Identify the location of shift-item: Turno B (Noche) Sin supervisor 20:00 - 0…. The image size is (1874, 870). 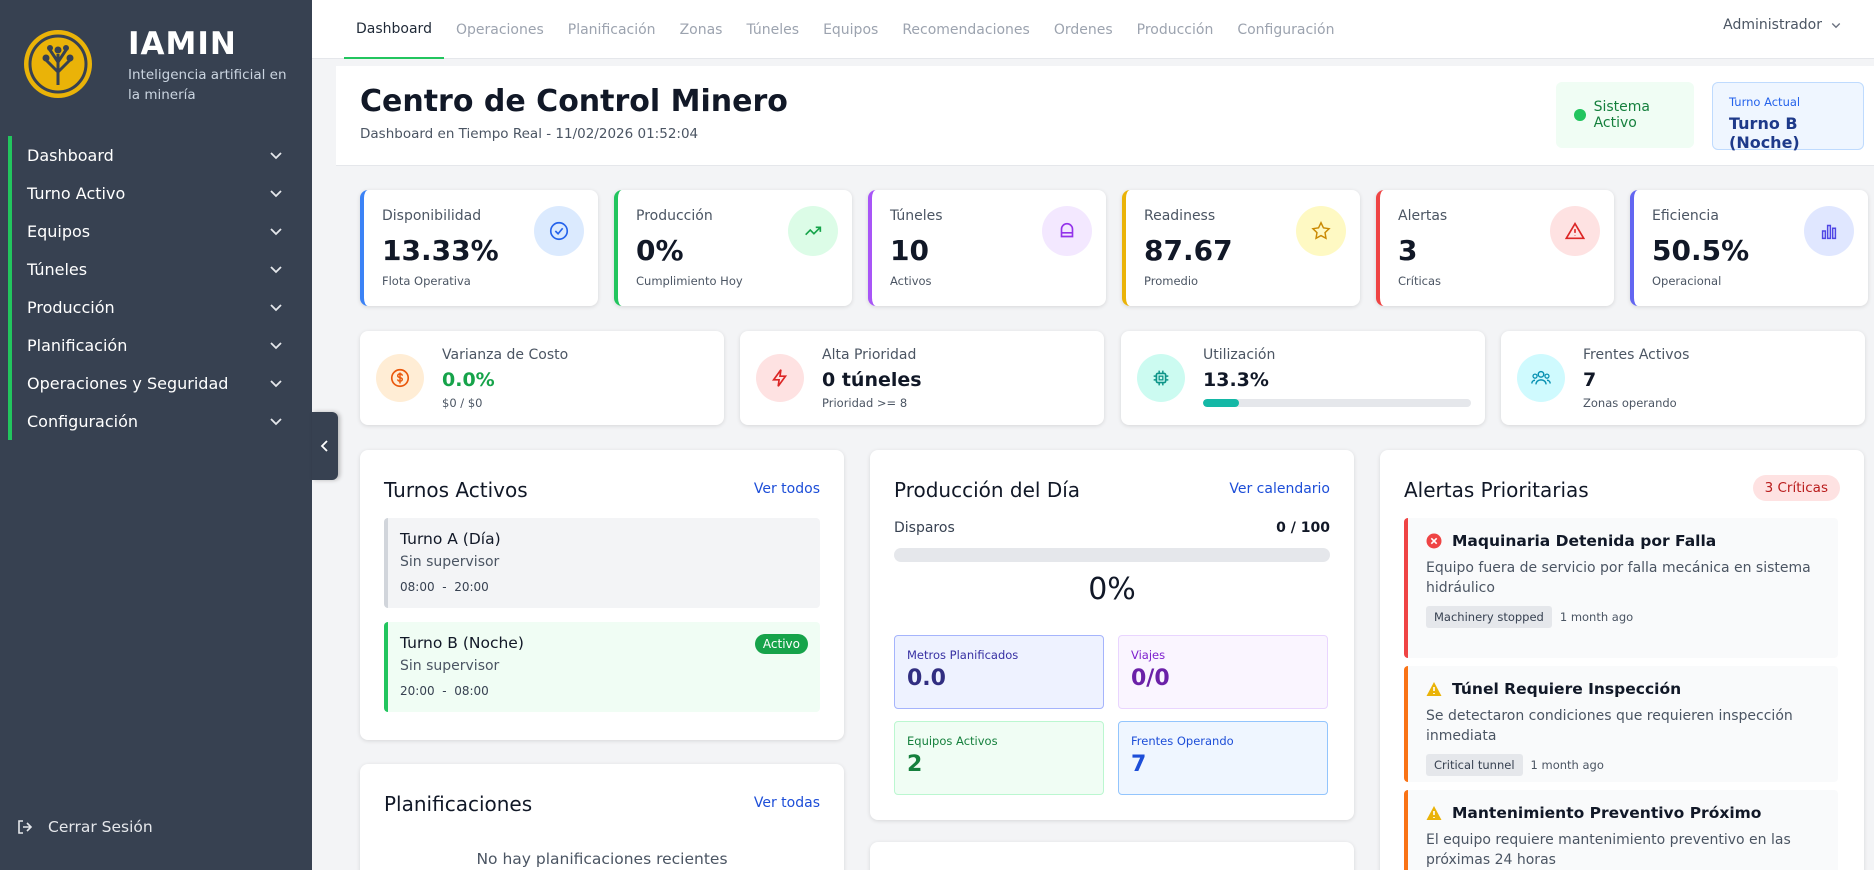
(602, 667).